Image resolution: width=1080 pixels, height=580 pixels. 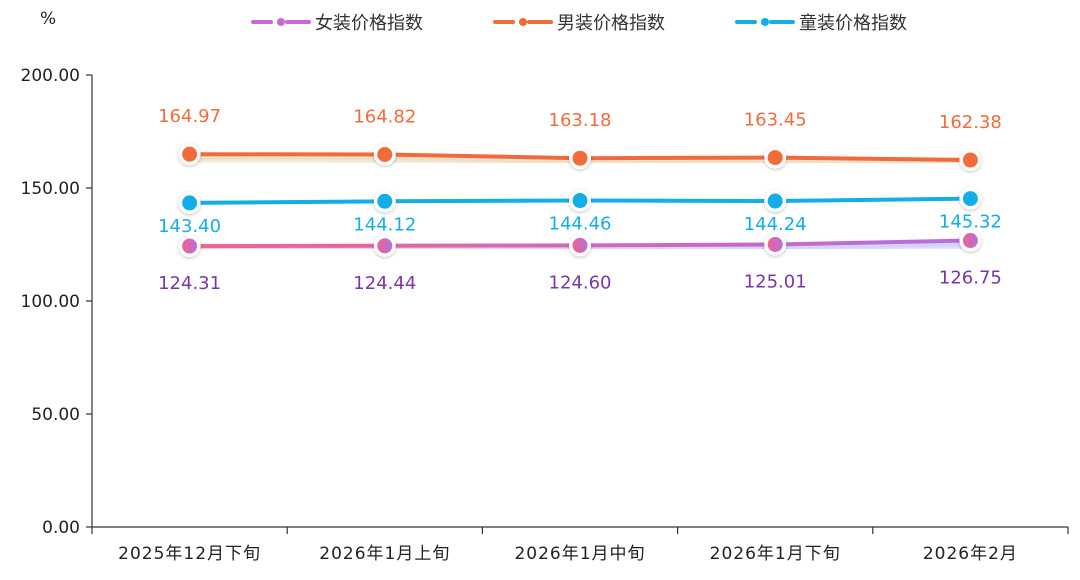 What do you see at coordinates (775, 224) in the screenshot?
I see `data-label: 144.24` at bounding box center [775, 224].